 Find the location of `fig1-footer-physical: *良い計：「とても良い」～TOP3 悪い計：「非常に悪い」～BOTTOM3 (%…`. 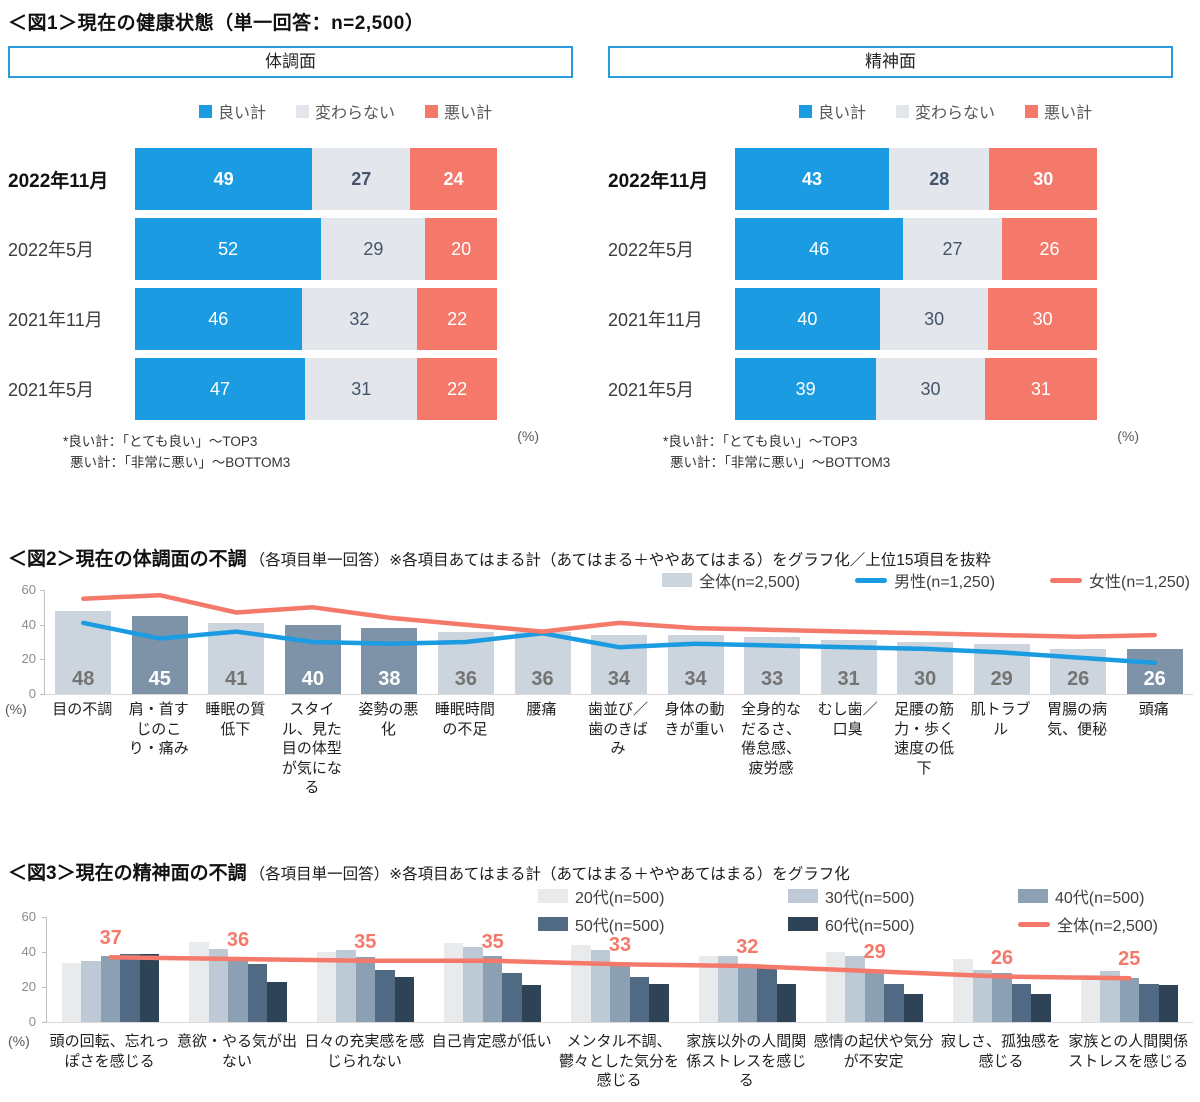

fig1-footer-physical: *良い計：「とても良い」～TOP3 悪い計：「非常に悪い」～BOTTOM3 (%… is located at coordinates (290, 451).